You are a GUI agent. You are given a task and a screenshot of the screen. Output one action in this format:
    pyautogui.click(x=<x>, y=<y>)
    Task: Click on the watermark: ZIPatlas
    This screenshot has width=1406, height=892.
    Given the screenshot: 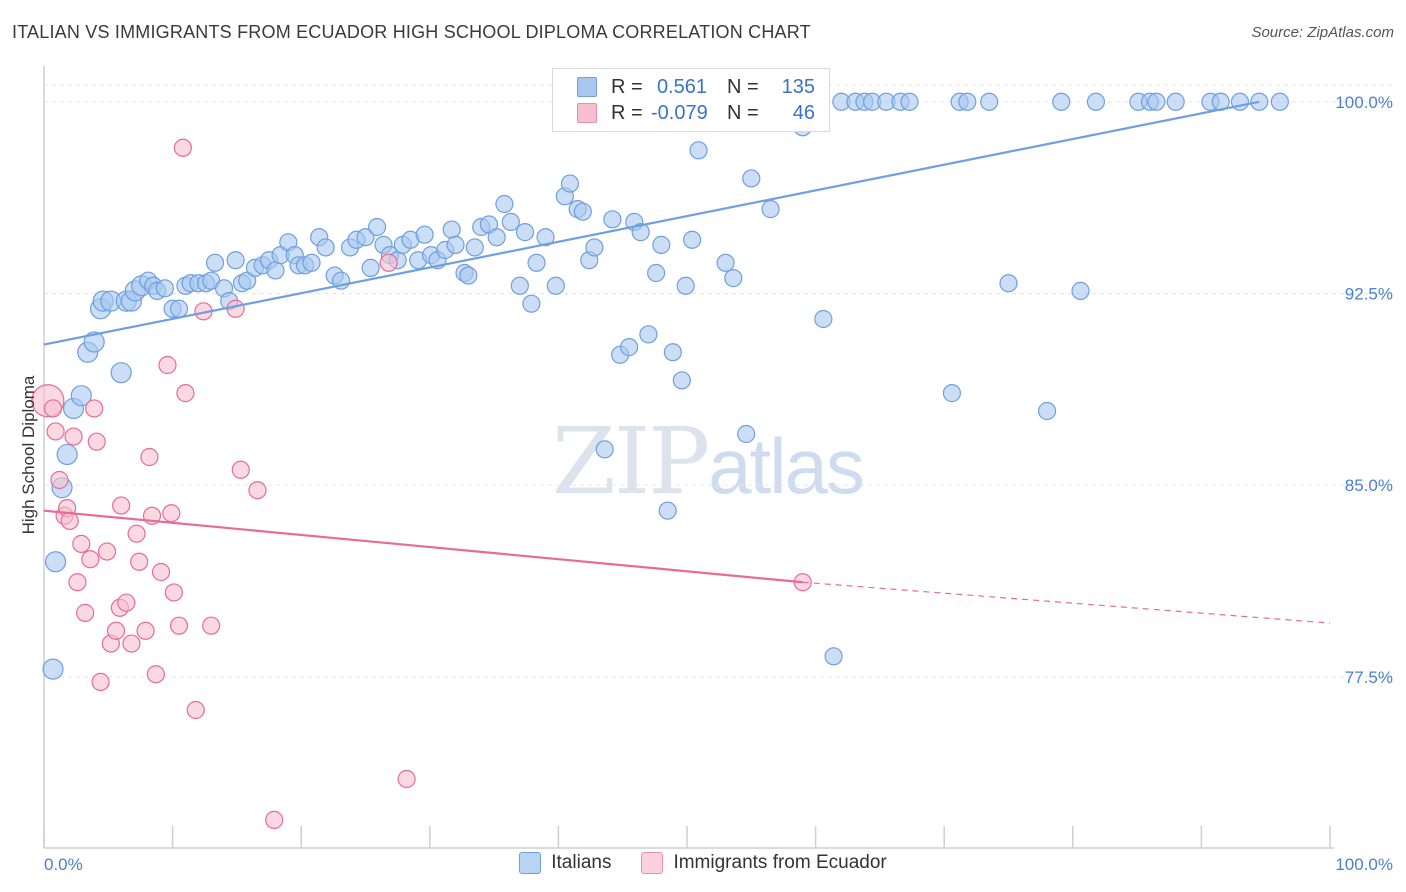 What is the action you would take?
    pyautogui.click(x=708, y=461)
    